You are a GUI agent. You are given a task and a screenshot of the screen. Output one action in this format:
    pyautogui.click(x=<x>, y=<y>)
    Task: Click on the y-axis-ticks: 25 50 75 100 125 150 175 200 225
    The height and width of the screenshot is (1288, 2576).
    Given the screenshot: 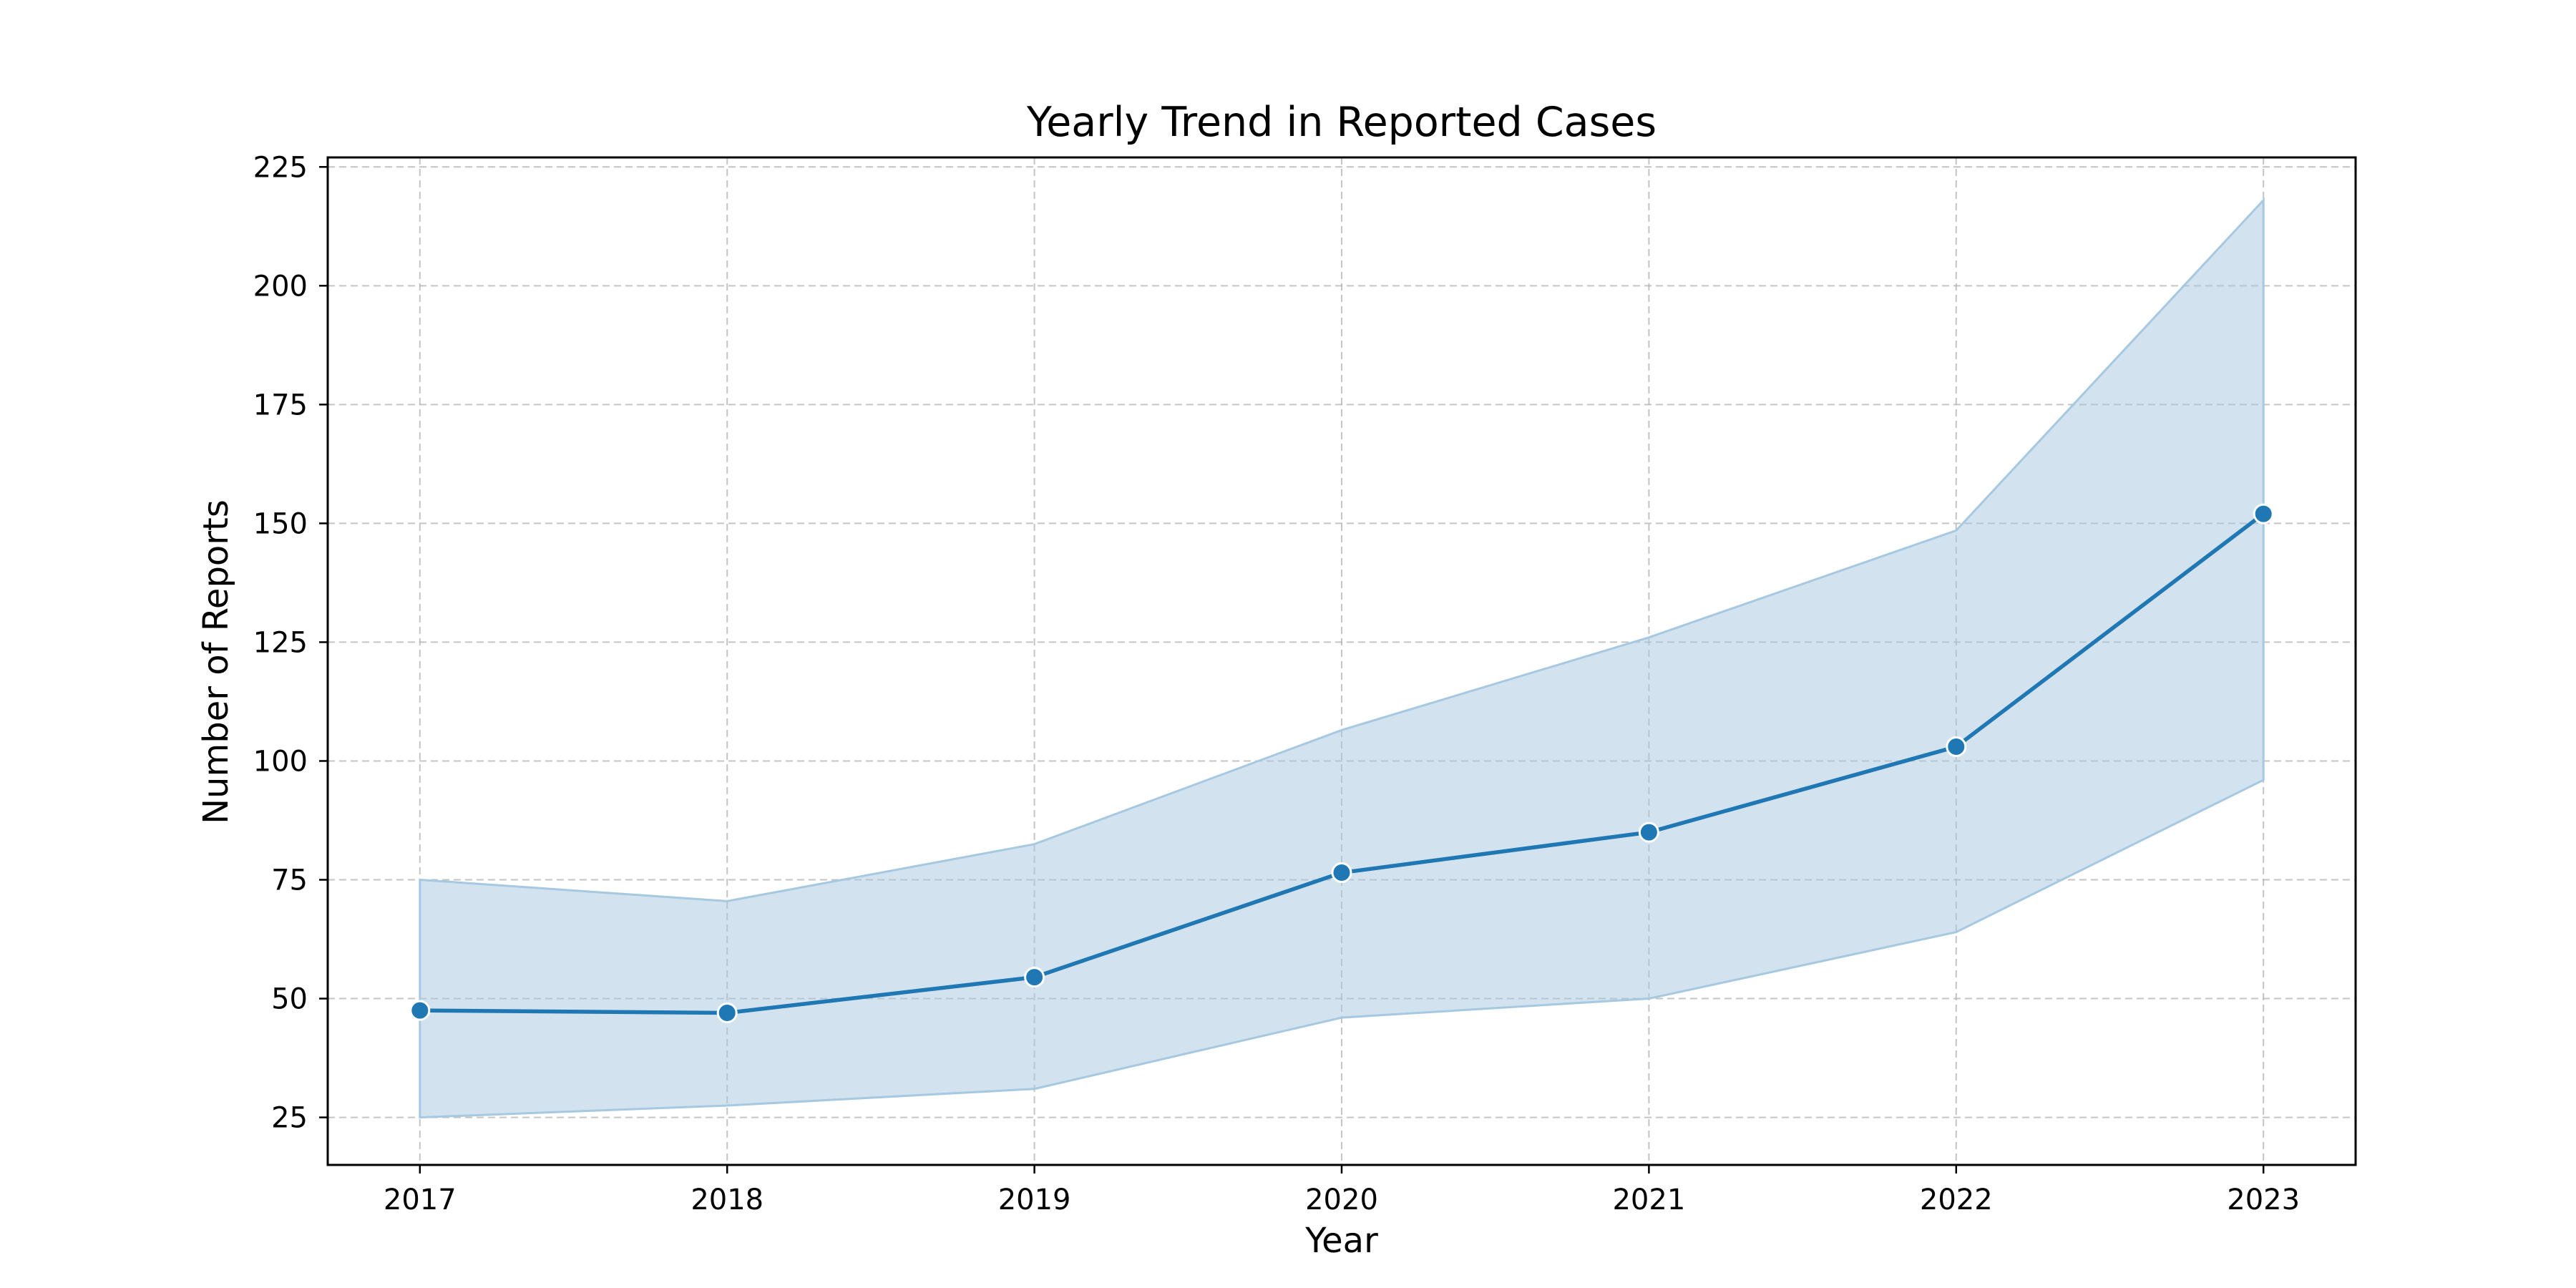 What is the action you would take?
    pyautogui.click(x=290, y=643)
    